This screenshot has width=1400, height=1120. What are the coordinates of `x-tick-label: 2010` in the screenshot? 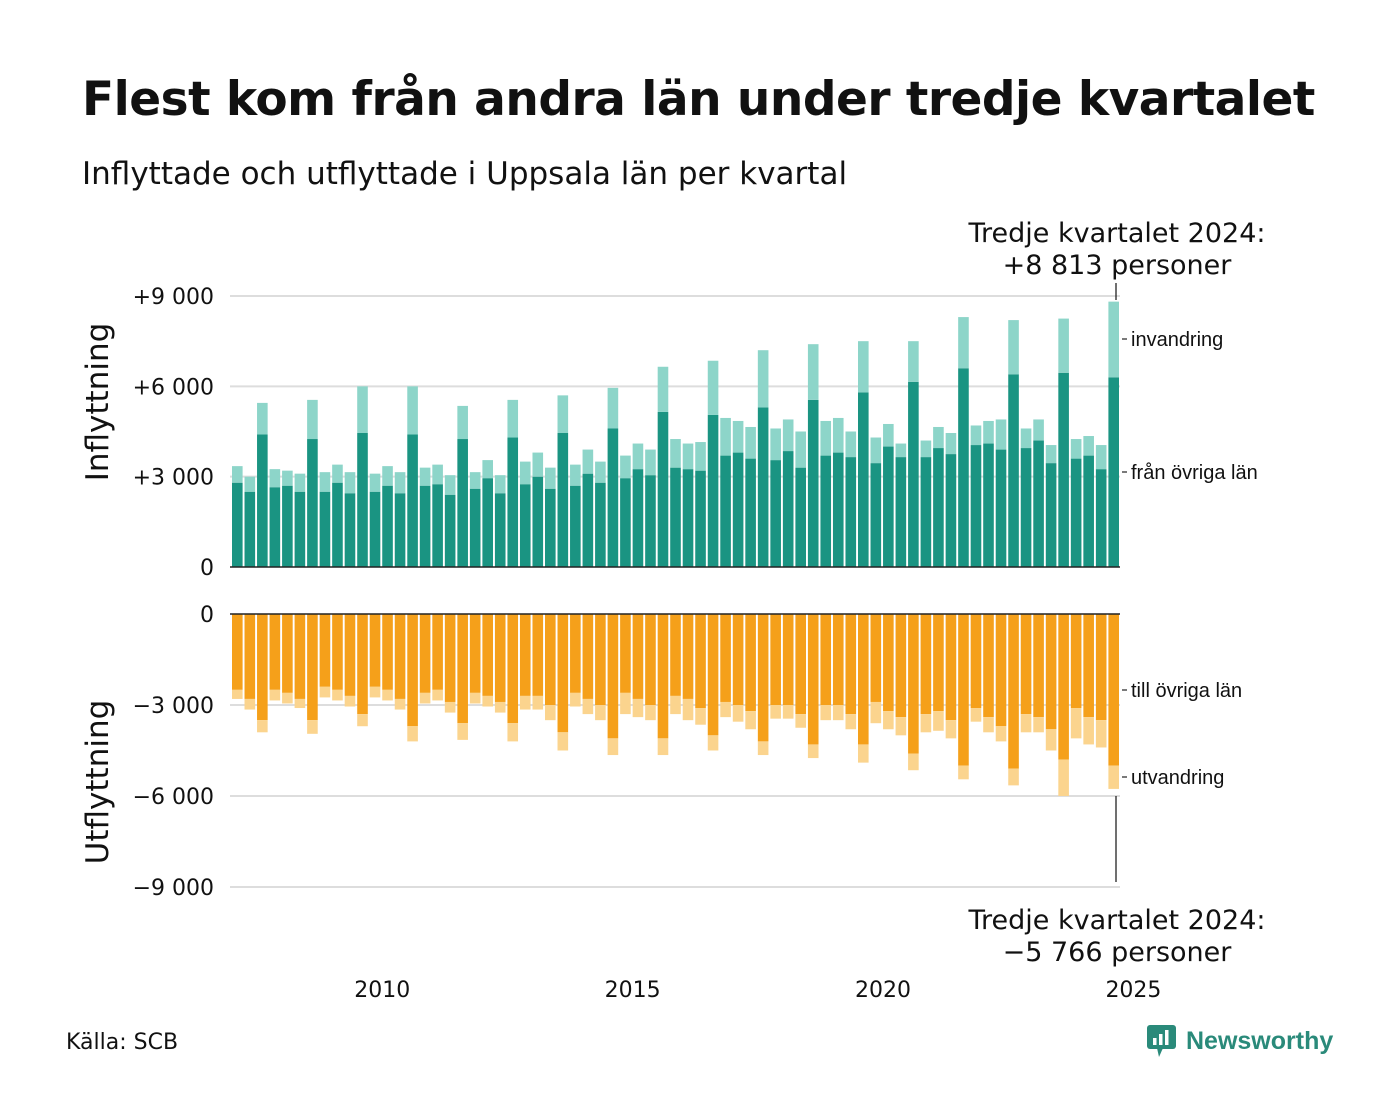 It's located at (382, 990).